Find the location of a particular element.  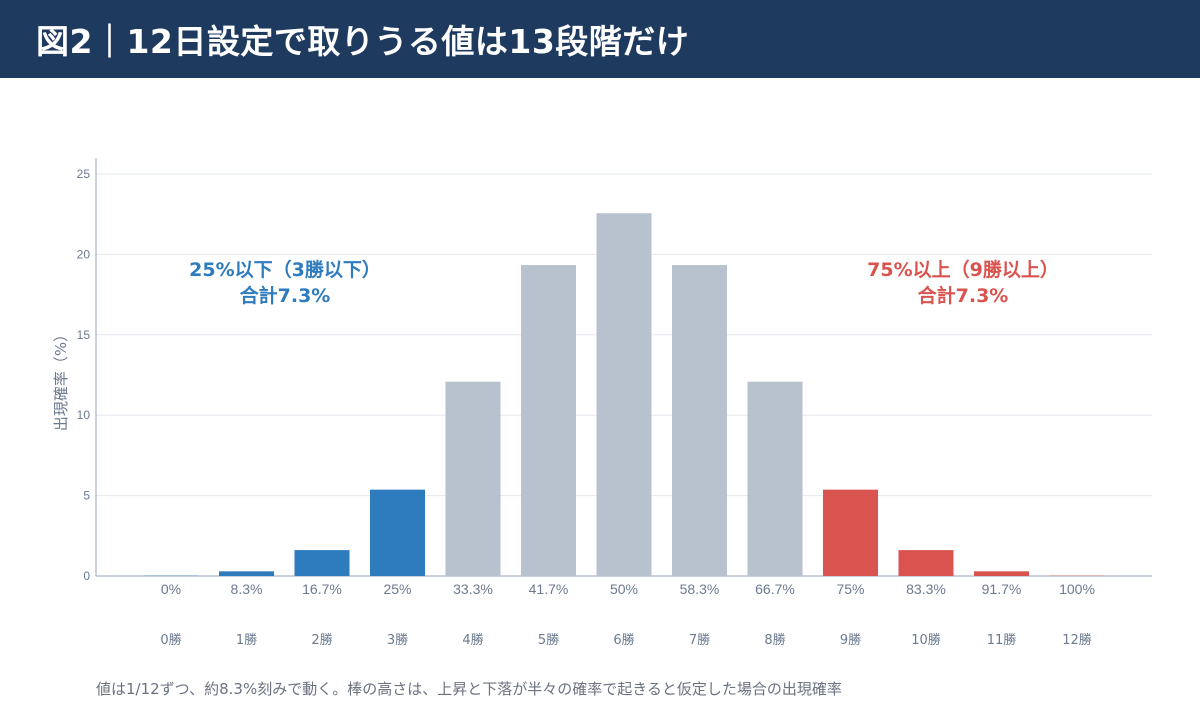

x-tick-label: 75% is located at coordinates (850, 589).